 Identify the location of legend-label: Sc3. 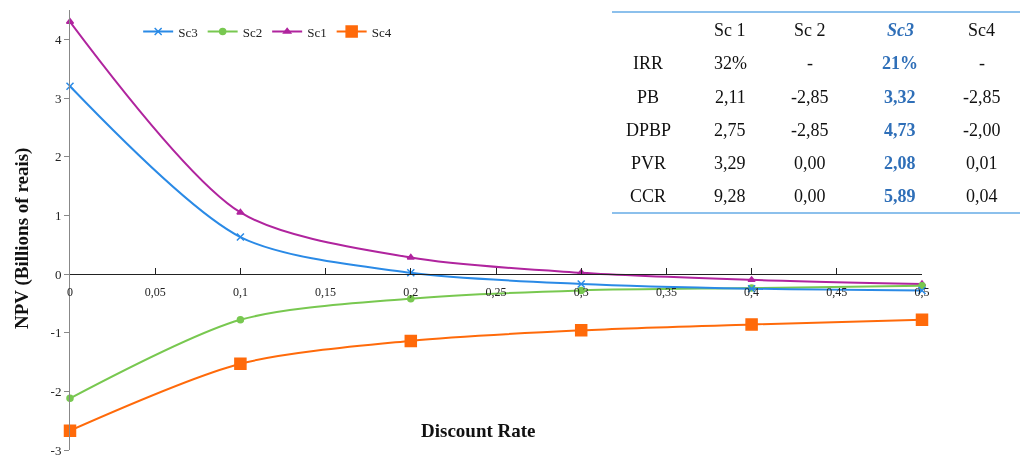
(188, 32).